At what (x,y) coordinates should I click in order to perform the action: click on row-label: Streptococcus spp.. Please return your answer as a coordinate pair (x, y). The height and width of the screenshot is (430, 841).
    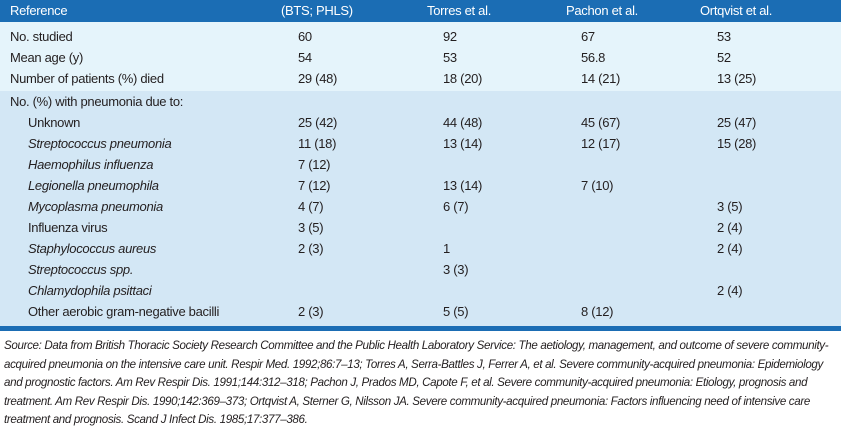
    Looking at the image, I should click on (81, 269).